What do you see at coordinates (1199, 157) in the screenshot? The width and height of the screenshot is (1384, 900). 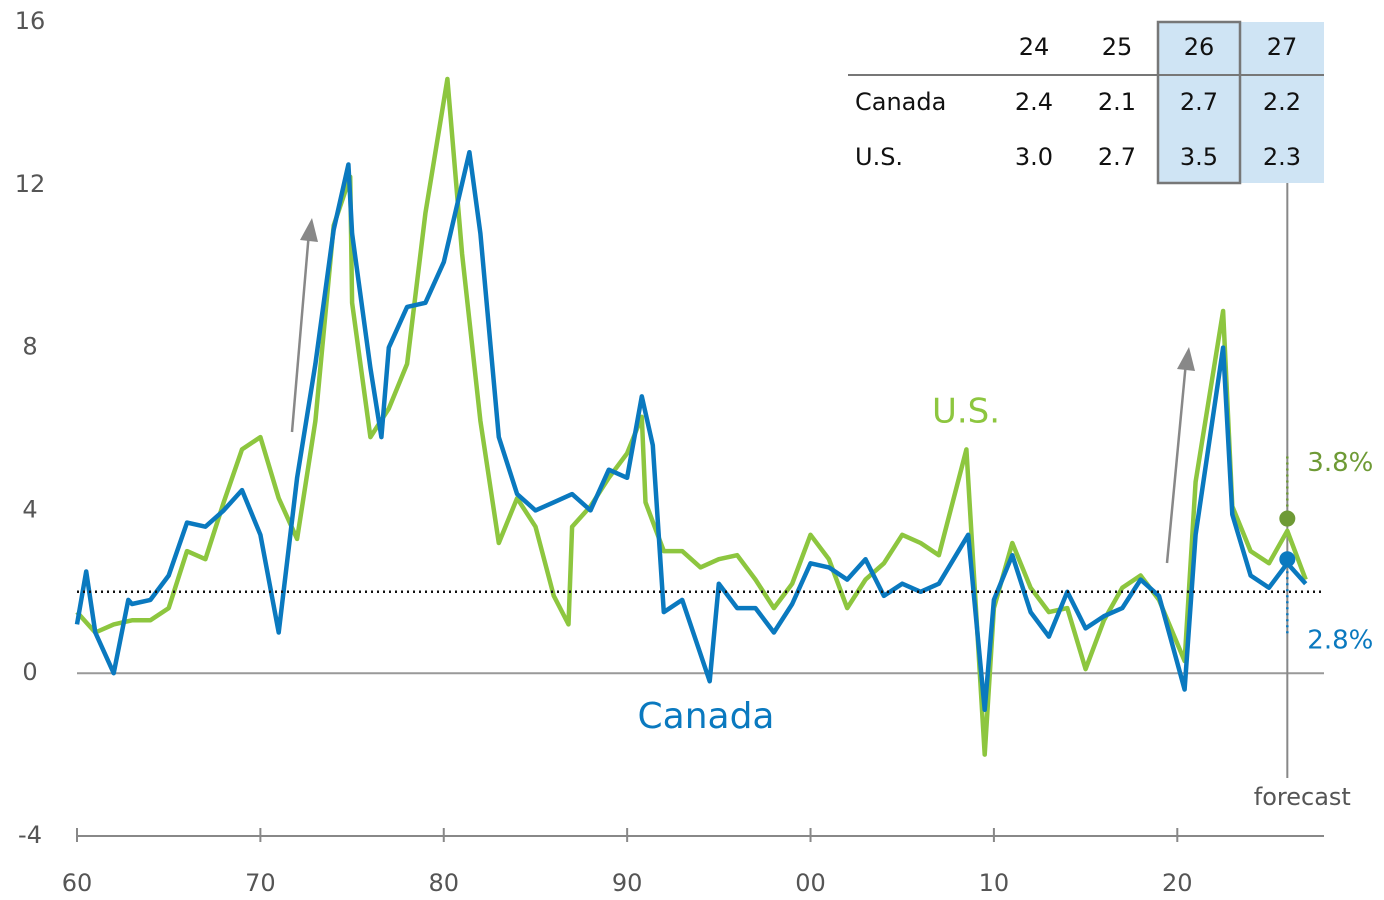 I see `table-cell: 3.5` at bounding box center [1199, 157].